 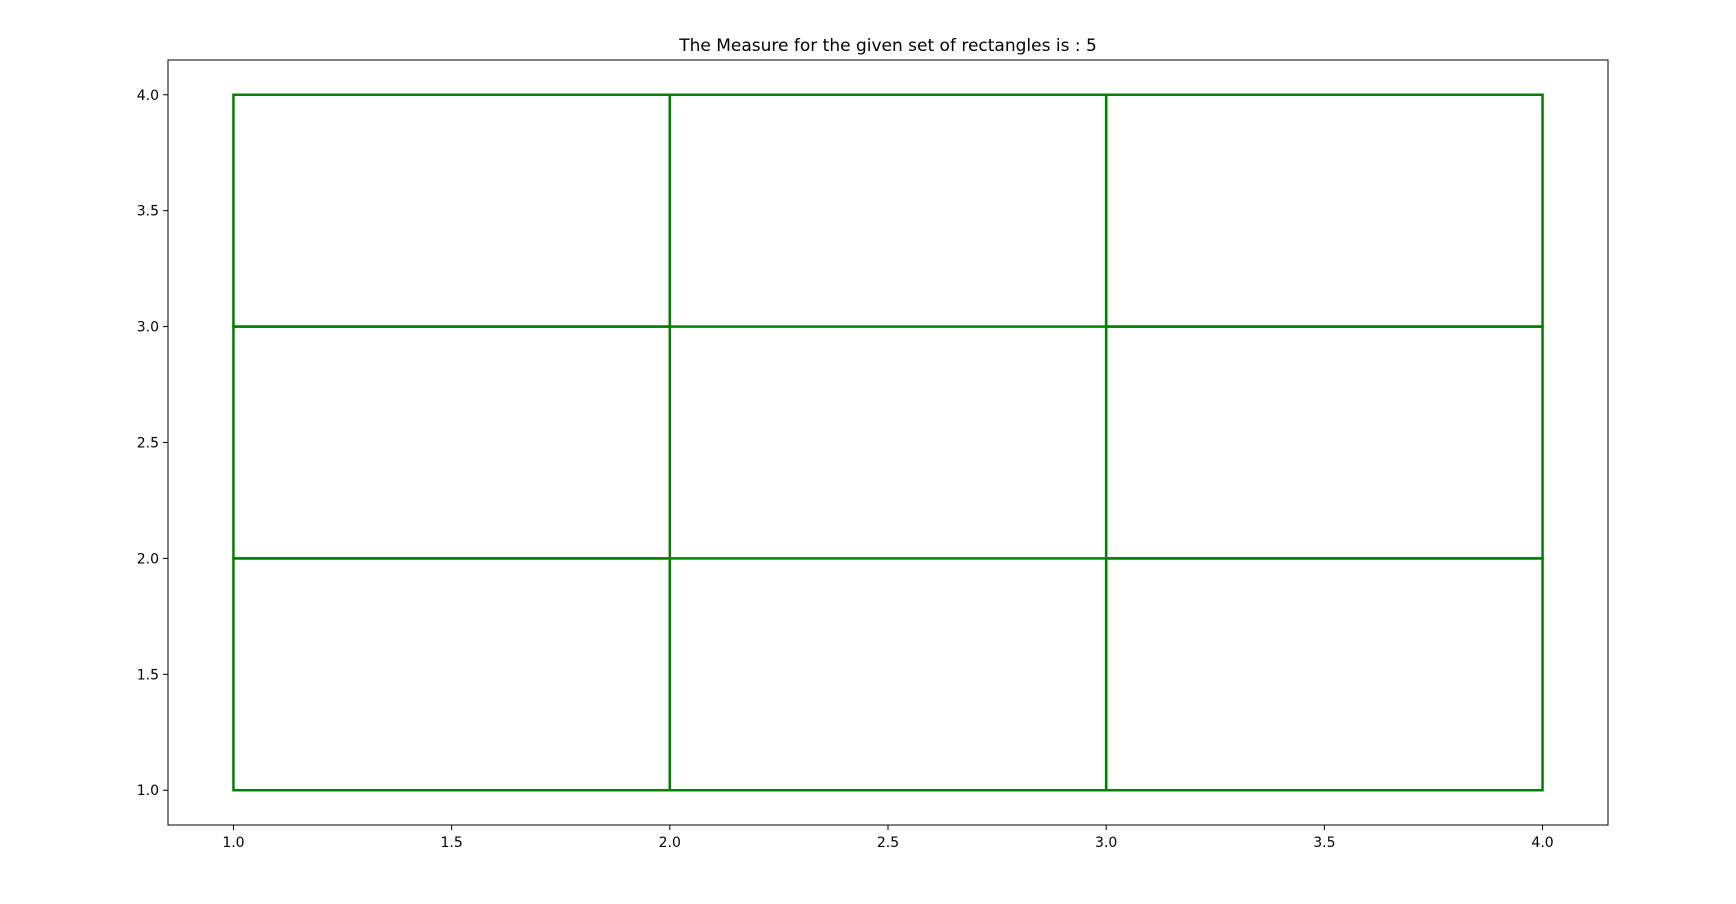 What do you see at coordinates (1542, 843) in the screenshot?
I see `x-tick-label: 4.0` at bounding box center [1542, 843].